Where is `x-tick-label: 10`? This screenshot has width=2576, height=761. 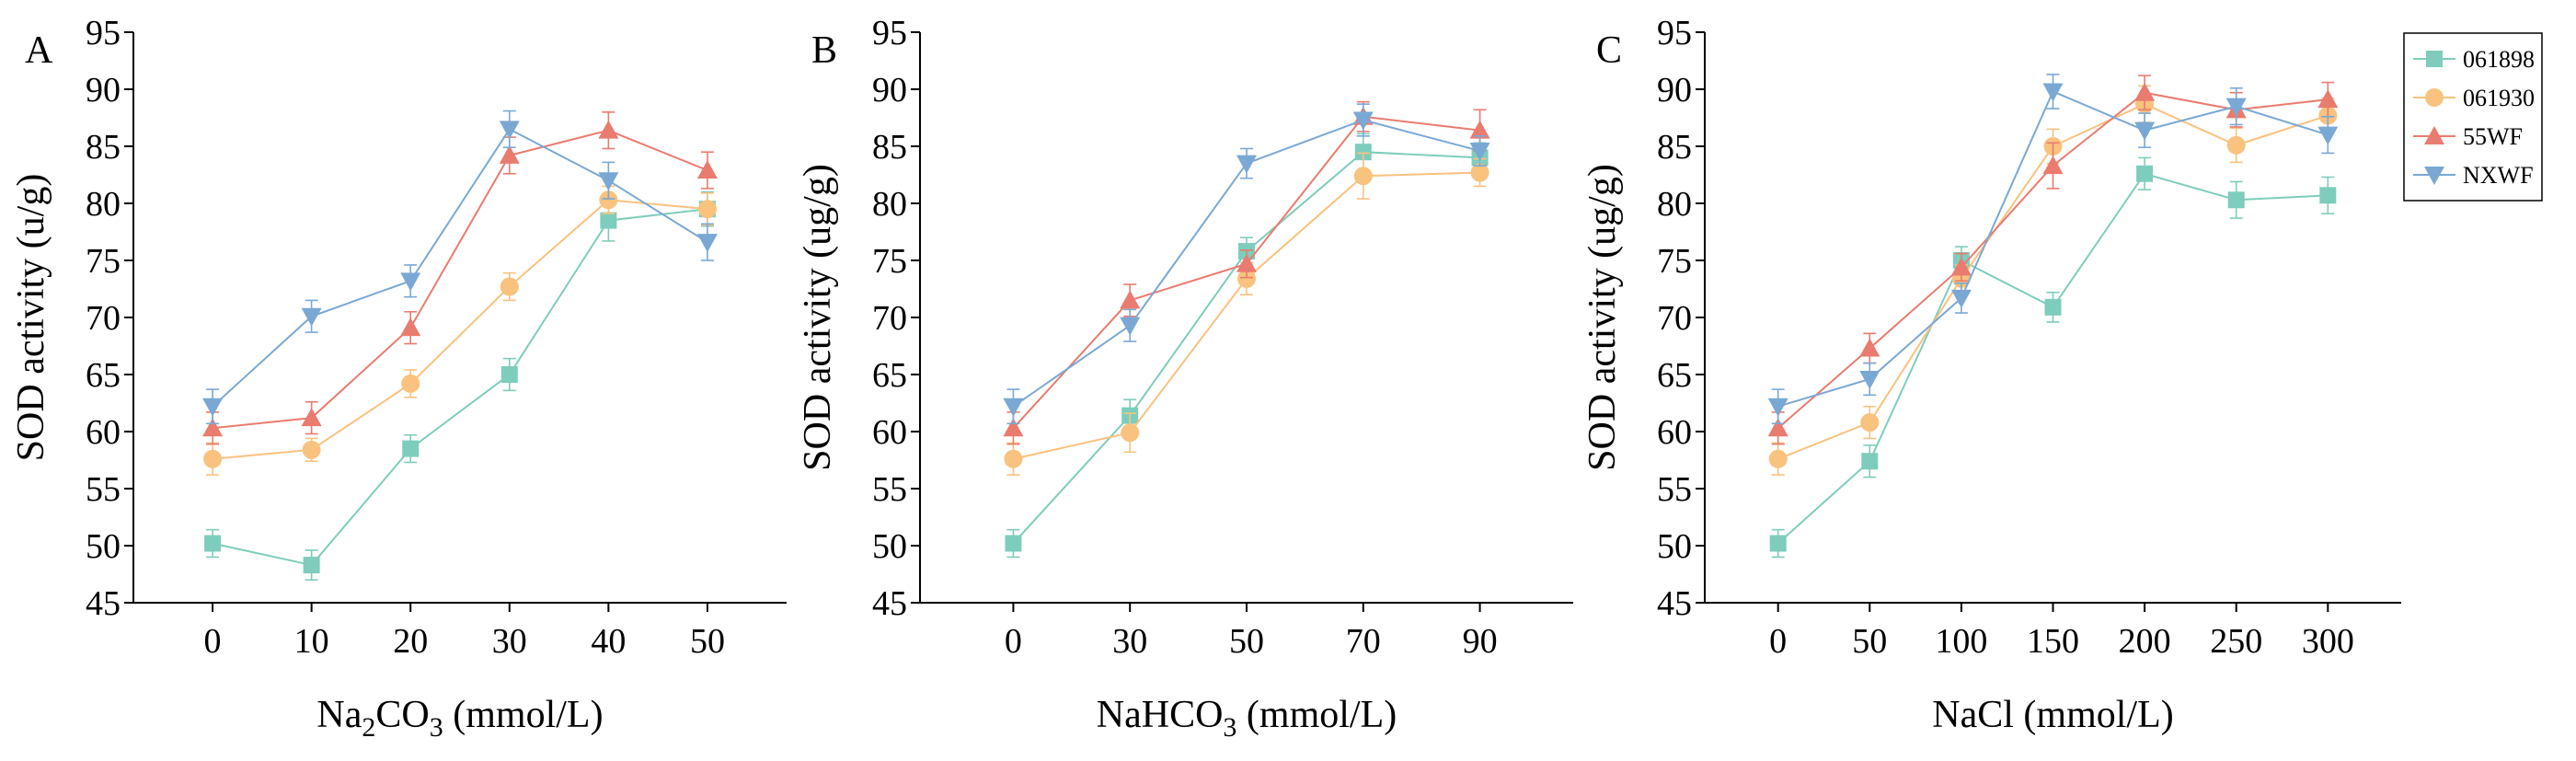
x-tick-label: 10 is located at coordinates (311, 641).